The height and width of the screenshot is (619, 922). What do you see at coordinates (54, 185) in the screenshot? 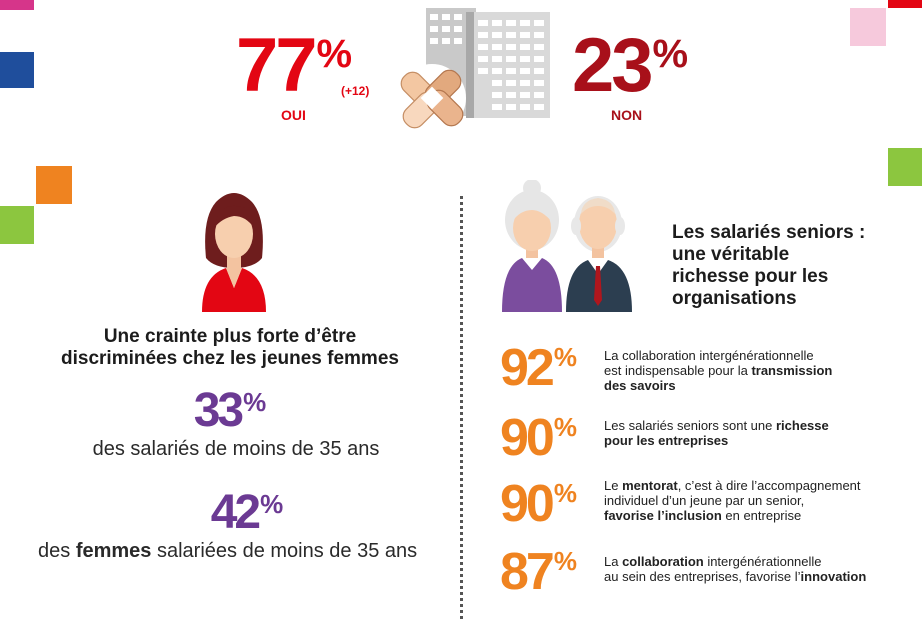
I see `decor-square-orange` at bounding box center [54, 185].